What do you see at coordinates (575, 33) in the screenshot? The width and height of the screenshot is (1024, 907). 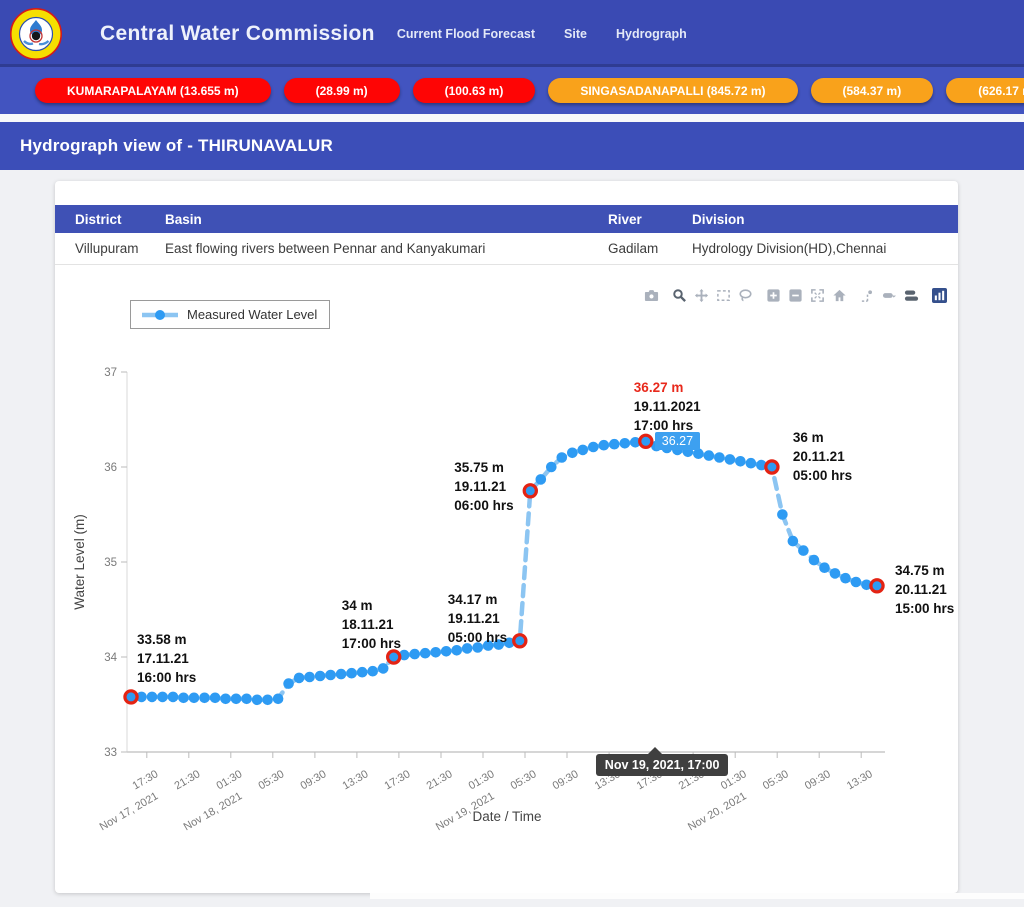 I see `nav-site: Site` at bounding box center [575, 33].